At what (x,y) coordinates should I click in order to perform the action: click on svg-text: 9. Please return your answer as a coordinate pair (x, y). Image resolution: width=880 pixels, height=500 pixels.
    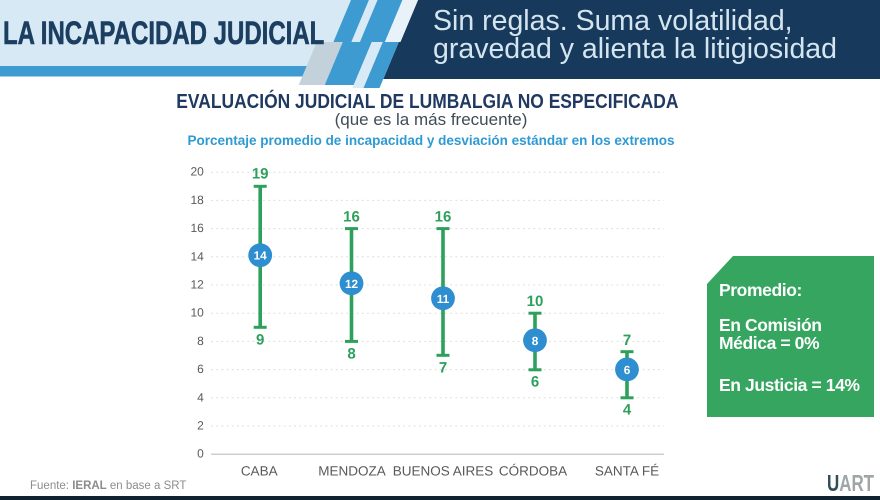
    Looking at the image, I should click on (260, 340).